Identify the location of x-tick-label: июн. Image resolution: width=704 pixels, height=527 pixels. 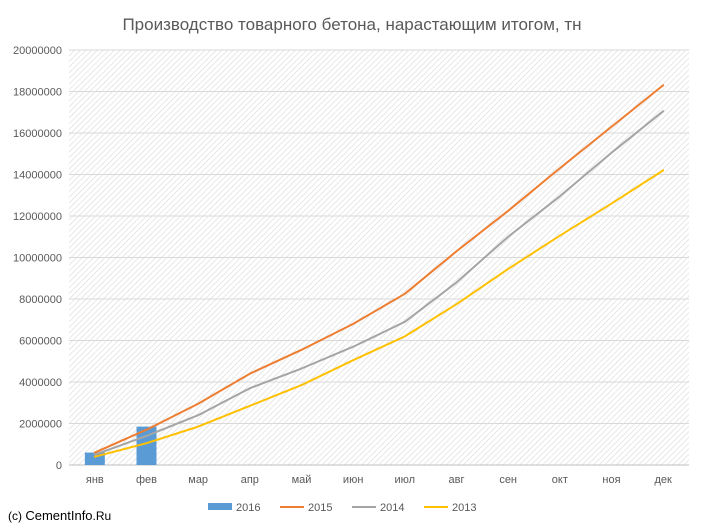
(353, 480).